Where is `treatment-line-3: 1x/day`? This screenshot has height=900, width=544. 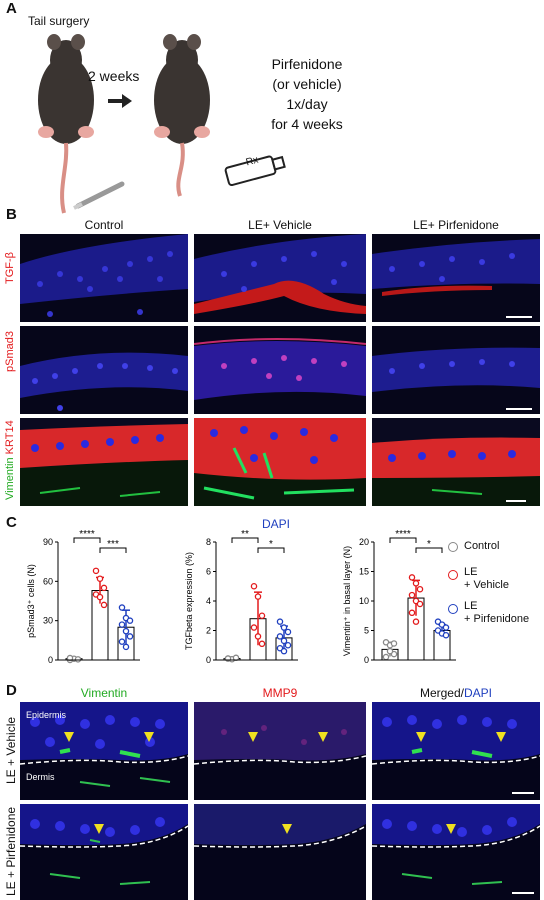
treatment-line-3: 1x/day is located at coordinates (307, 104).